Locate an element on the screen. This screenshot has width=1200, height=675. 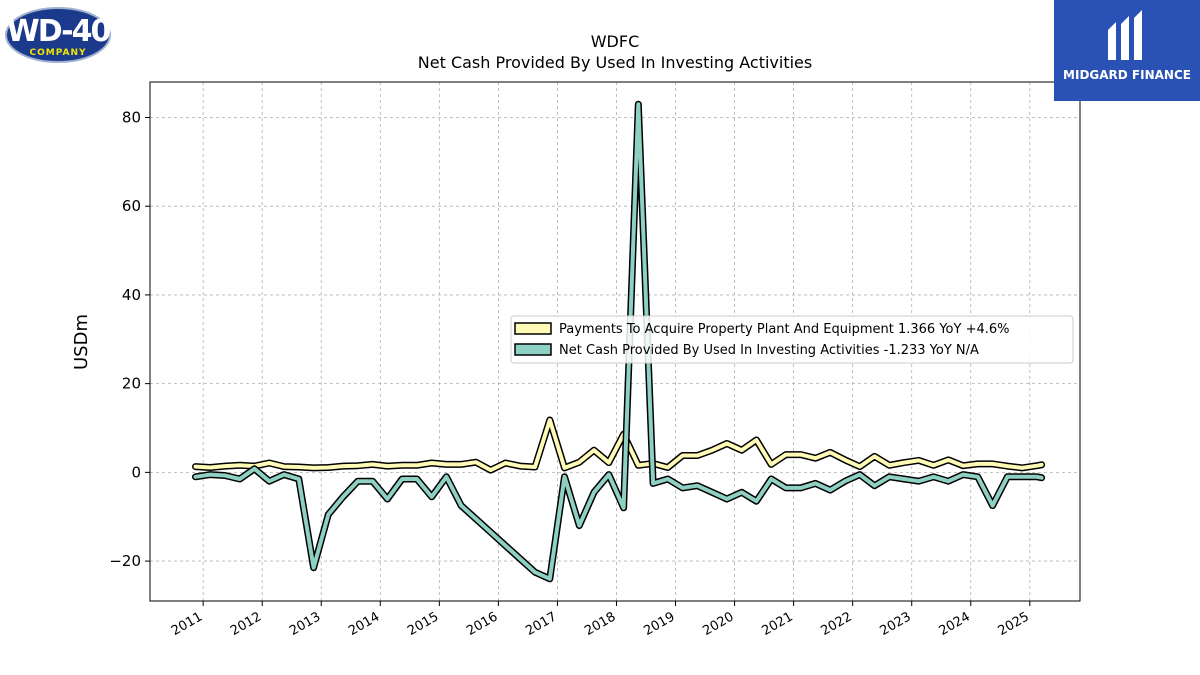
y-tick-label: −20 is located at coordinates (125, 561).